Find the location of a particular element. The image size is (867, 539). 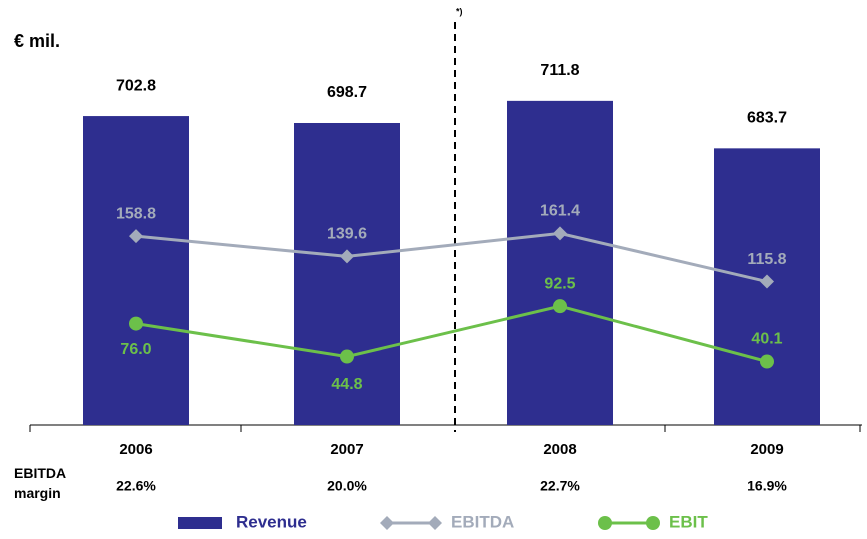

line-value-label: 161.4 is located at coordinates (560, 211).